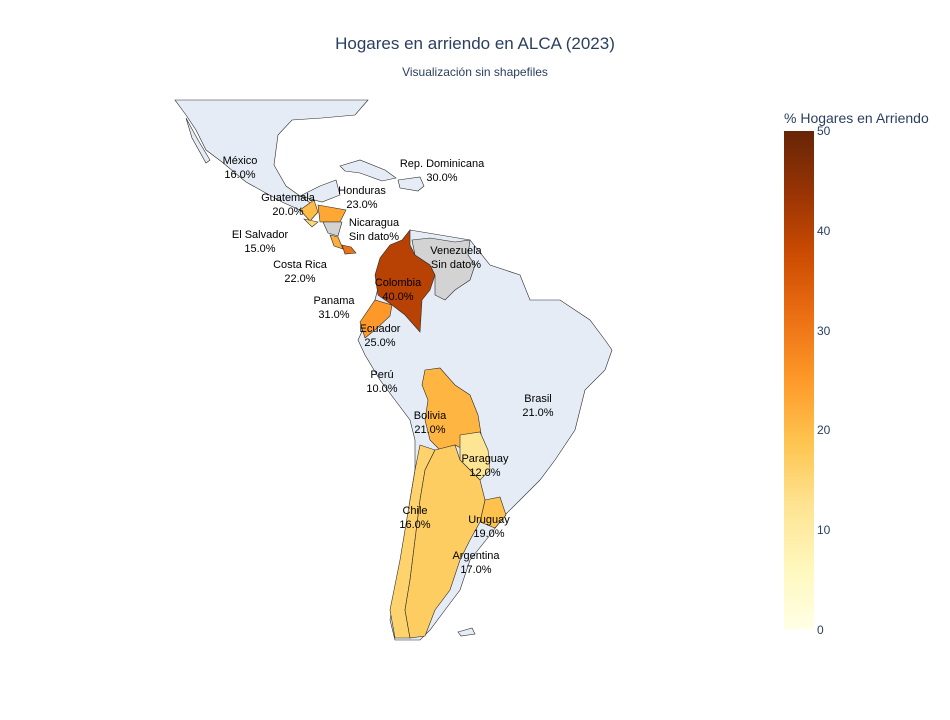  What do you see at coordinates (856, 118) in the screenshot?
I see `colorbar-title: % Hogares en Arriendo` at bounding box center [856, 118].